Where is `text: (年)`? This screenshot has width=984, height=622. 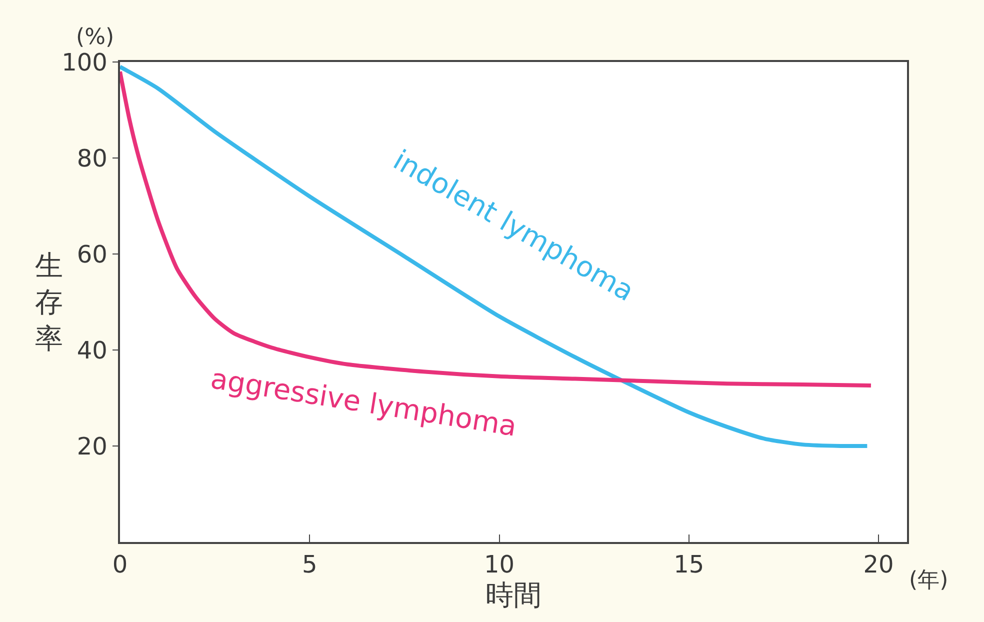 text: (年) is located at coordinates (928, 580).